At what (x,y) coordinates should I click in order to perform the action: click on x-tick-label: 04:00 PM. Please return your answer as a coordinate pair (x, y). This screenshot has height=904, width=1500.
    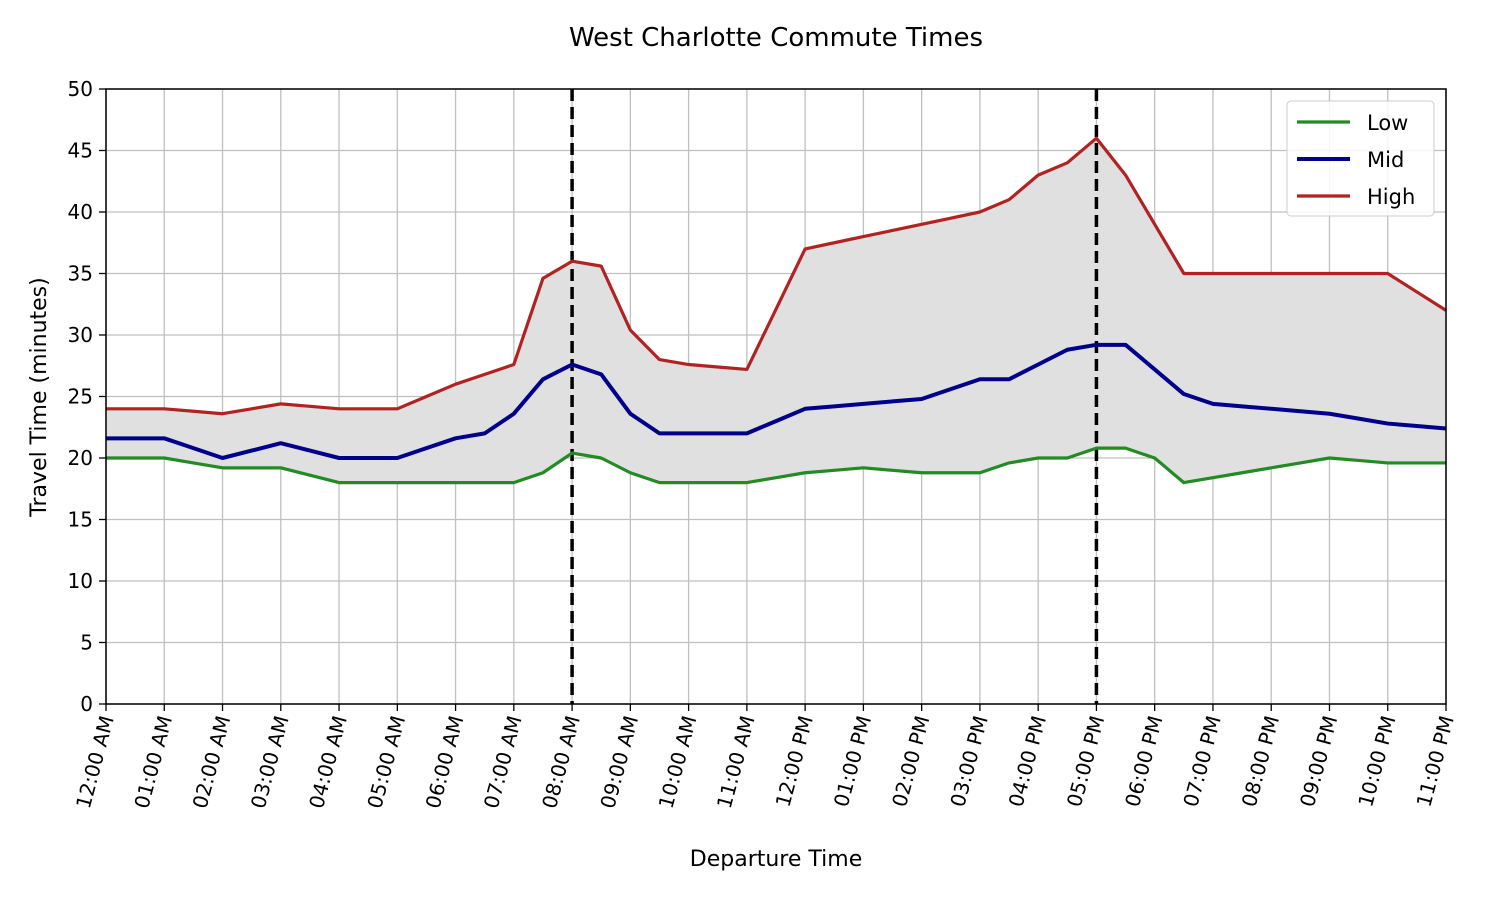
    Looking at the image, I should click on (1027, 761).